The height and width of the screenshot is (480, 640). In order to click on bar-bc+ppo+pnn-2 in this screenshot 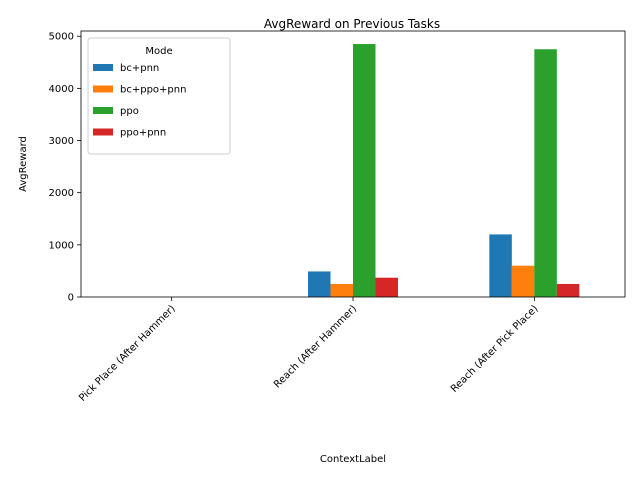, I will do `click(523, 281)`.